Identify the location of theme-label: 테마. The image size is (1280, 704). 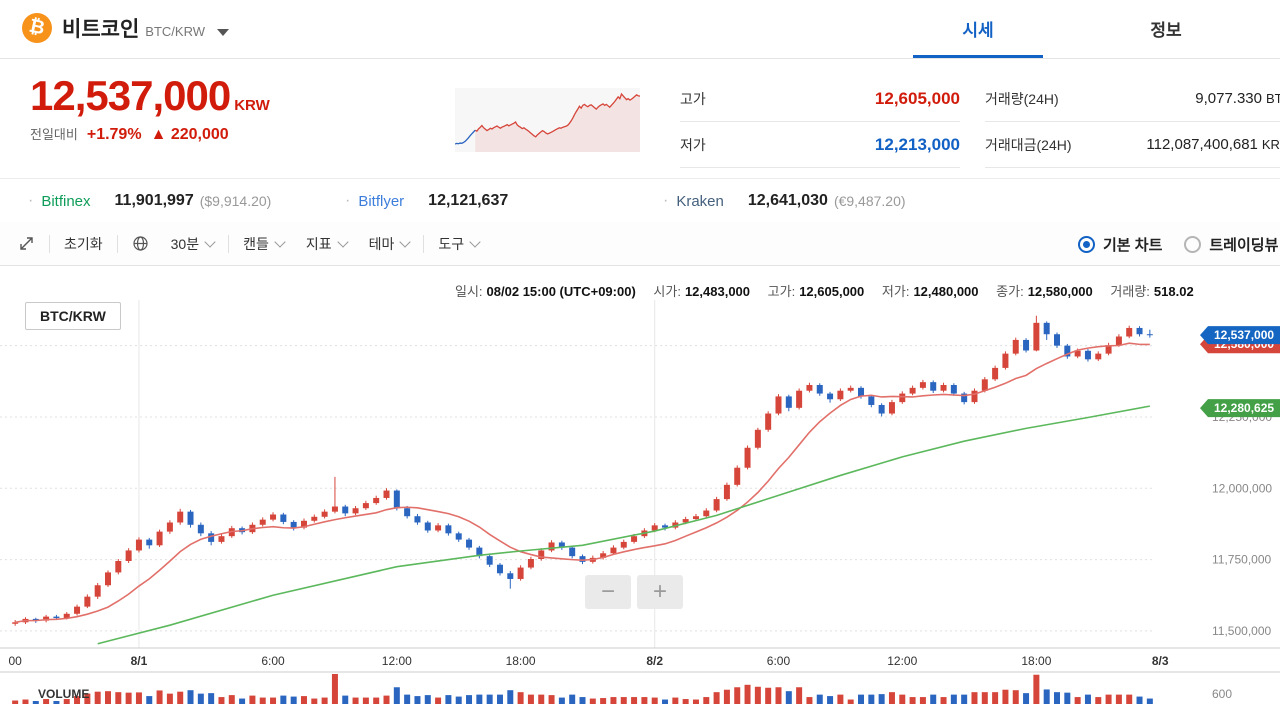
(381, 243).